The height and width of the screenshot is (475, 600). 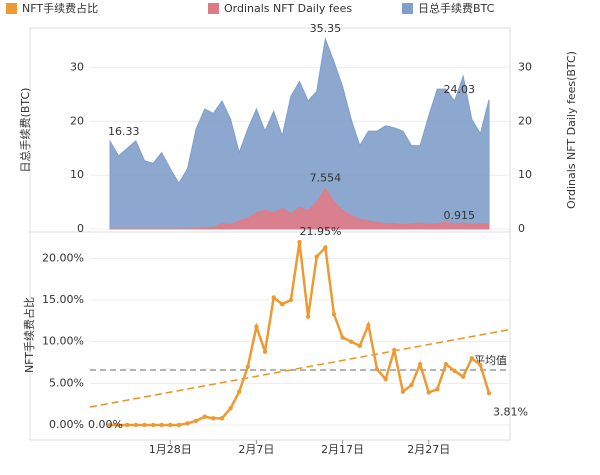 I want to click on y-tick-label: 0, so click(x=80, y=228).